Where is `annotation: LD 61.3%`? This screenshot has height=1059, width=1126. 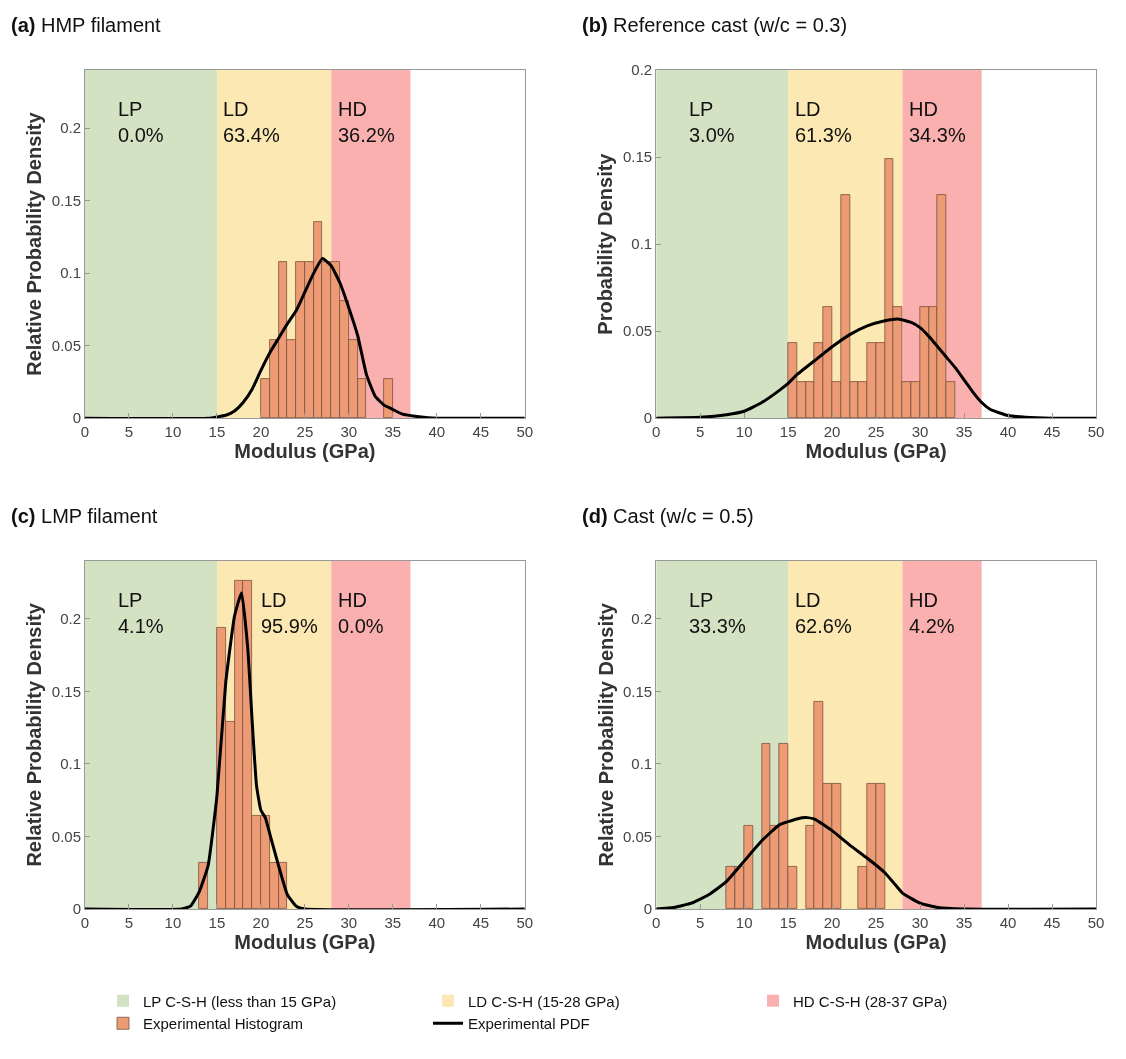
annotation: LD 61.3% is located at coordinates (823, 122).